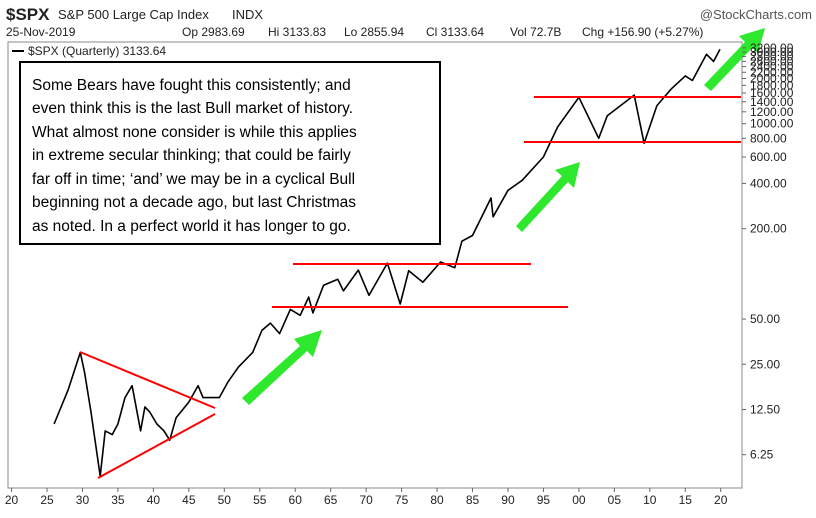 The width and height of the screenshot is (816, 518). I want to click on x-tick-label: 85, so click(473, 500).